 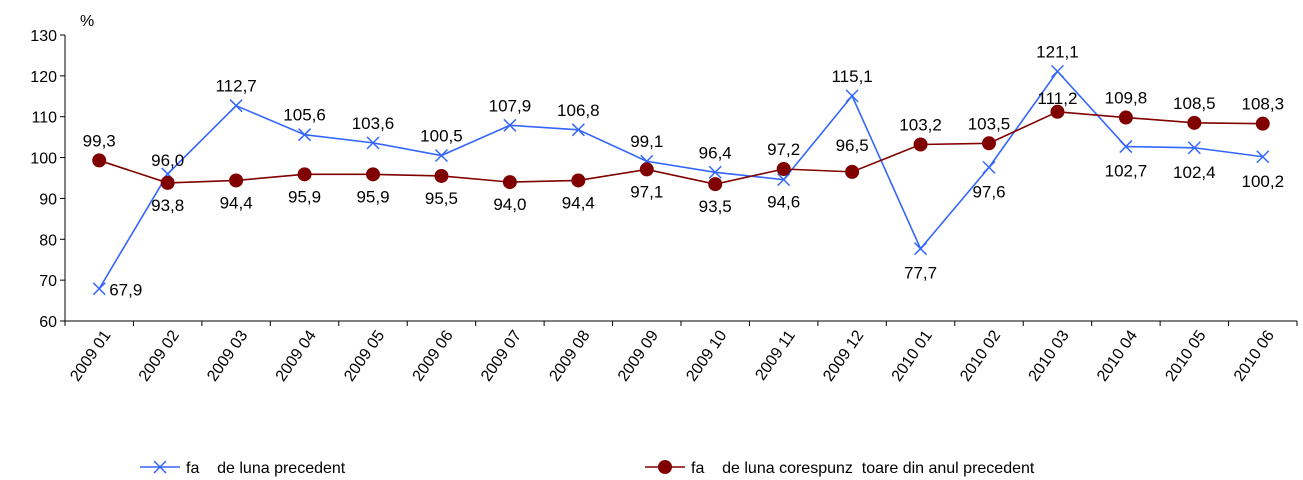 What do you see at coordinates (783, 202) in the screenshot?
I see `data-label: 94,6` at bounding box center [783, 202].